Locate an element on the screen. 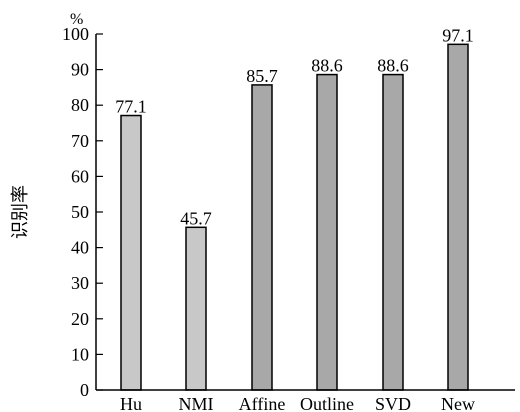 Image resolution: width=520 pixels, height=412 pixels. bar-outline is located at coordinates (327, 232).